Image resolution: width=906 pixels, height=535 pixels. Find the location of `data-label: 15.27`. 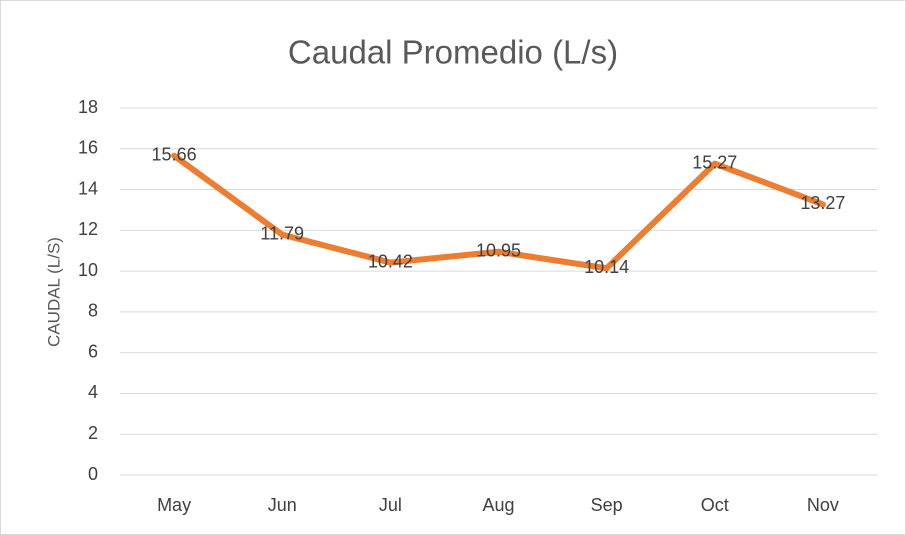

data-label: 15.27 is located at coordinates (714, 162).